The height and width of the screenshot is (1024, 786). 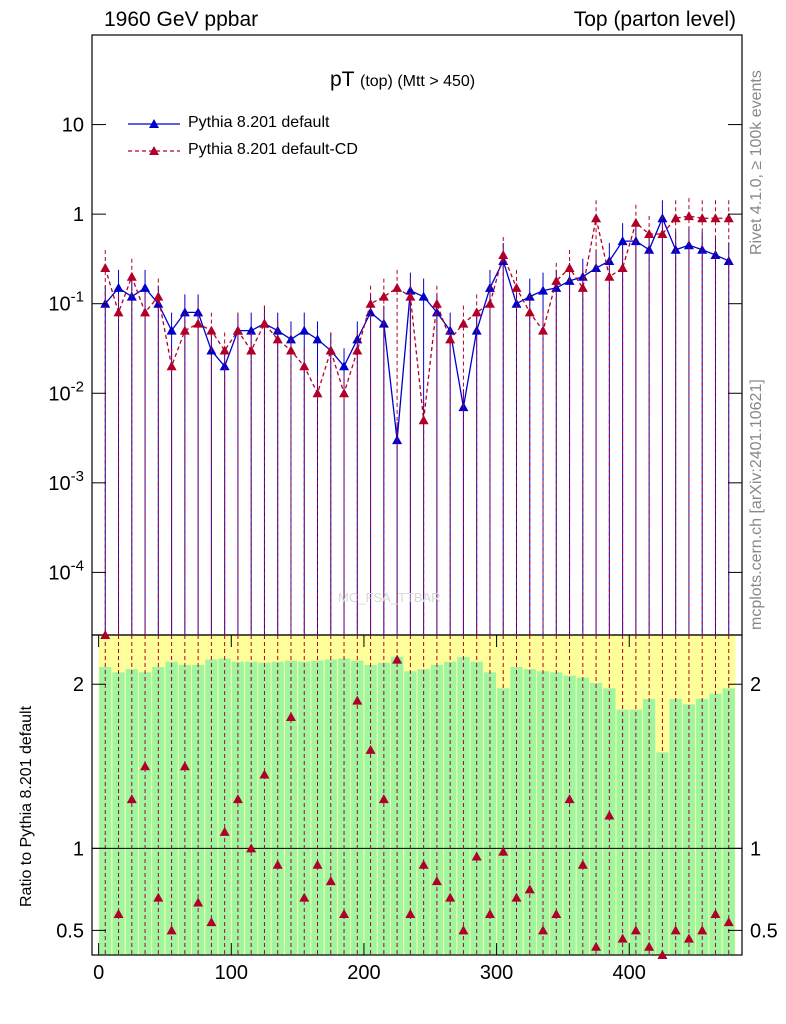 I want to click on legend-marker-default, so click(x=154, y=123).